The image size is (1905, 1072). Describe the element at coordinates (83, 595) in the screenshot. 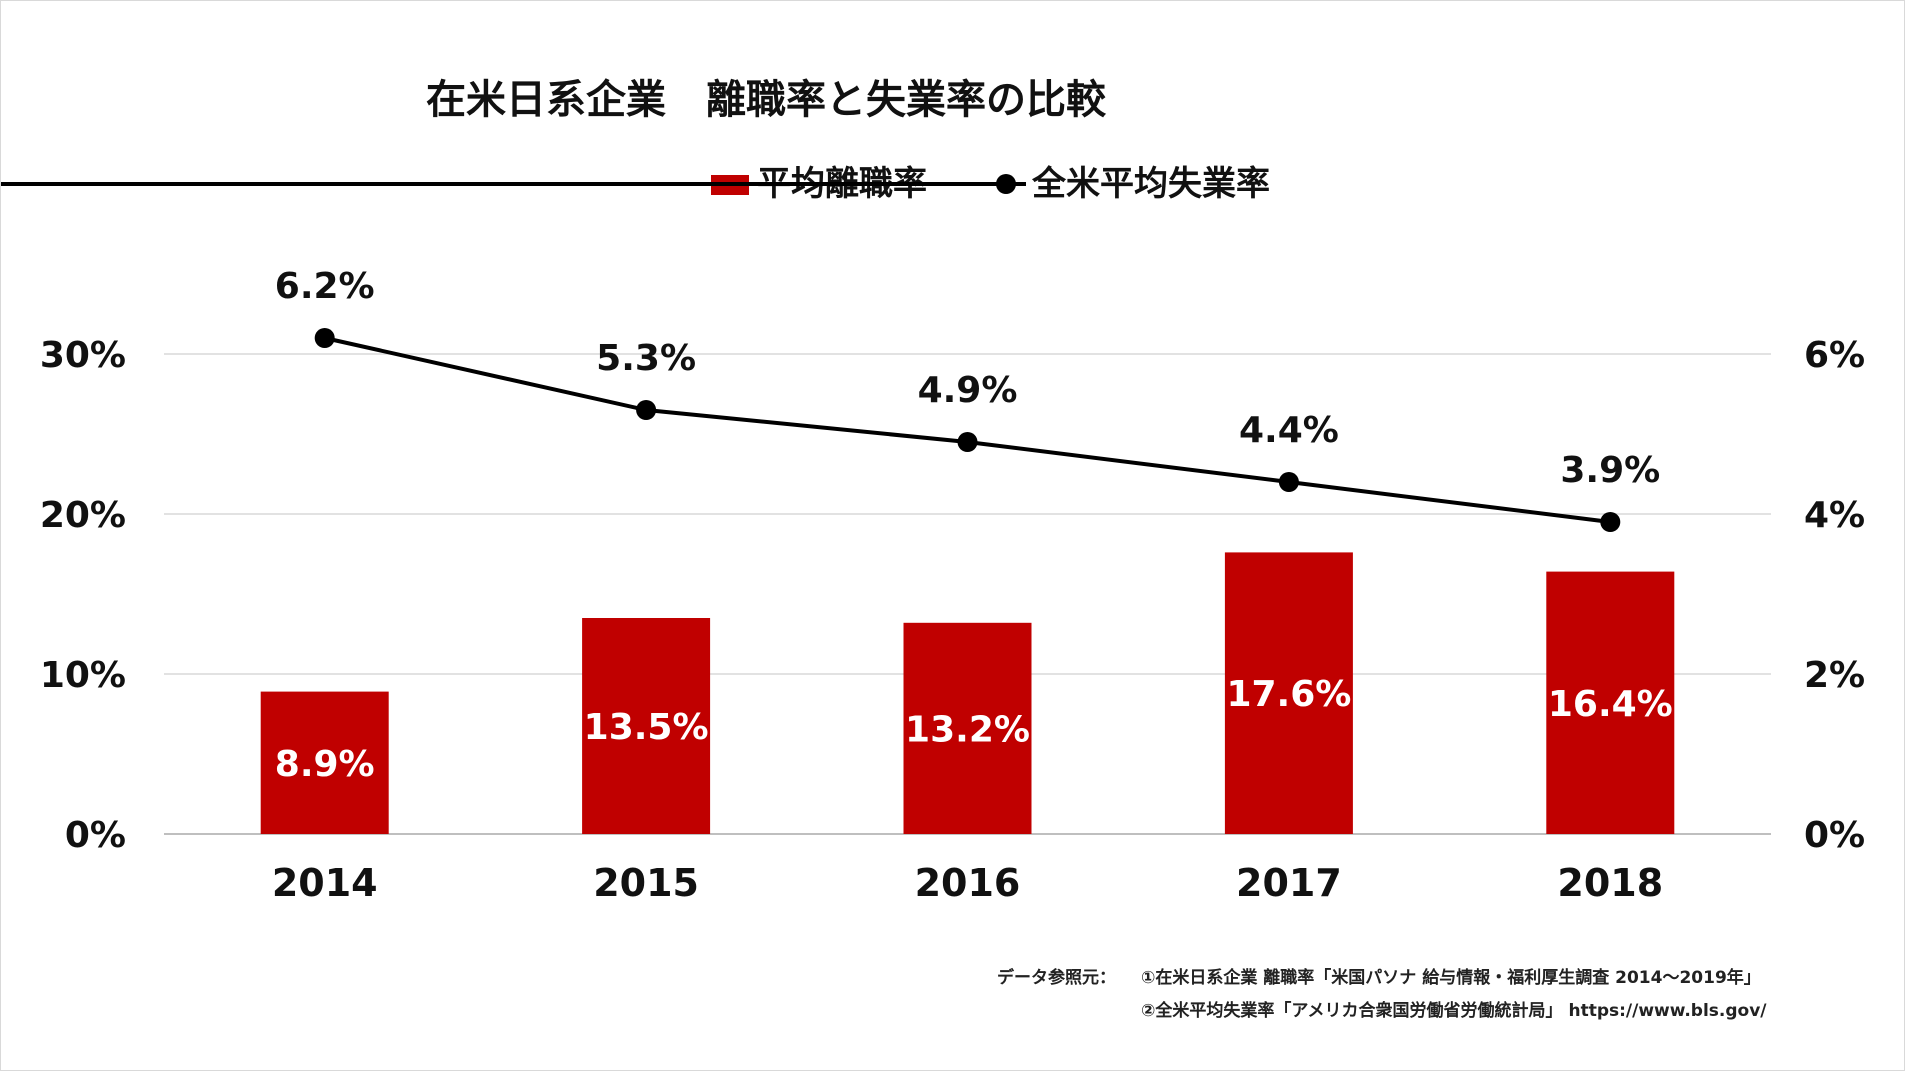

I see `left-axis: 0% 10% 20% 30%` at that location.